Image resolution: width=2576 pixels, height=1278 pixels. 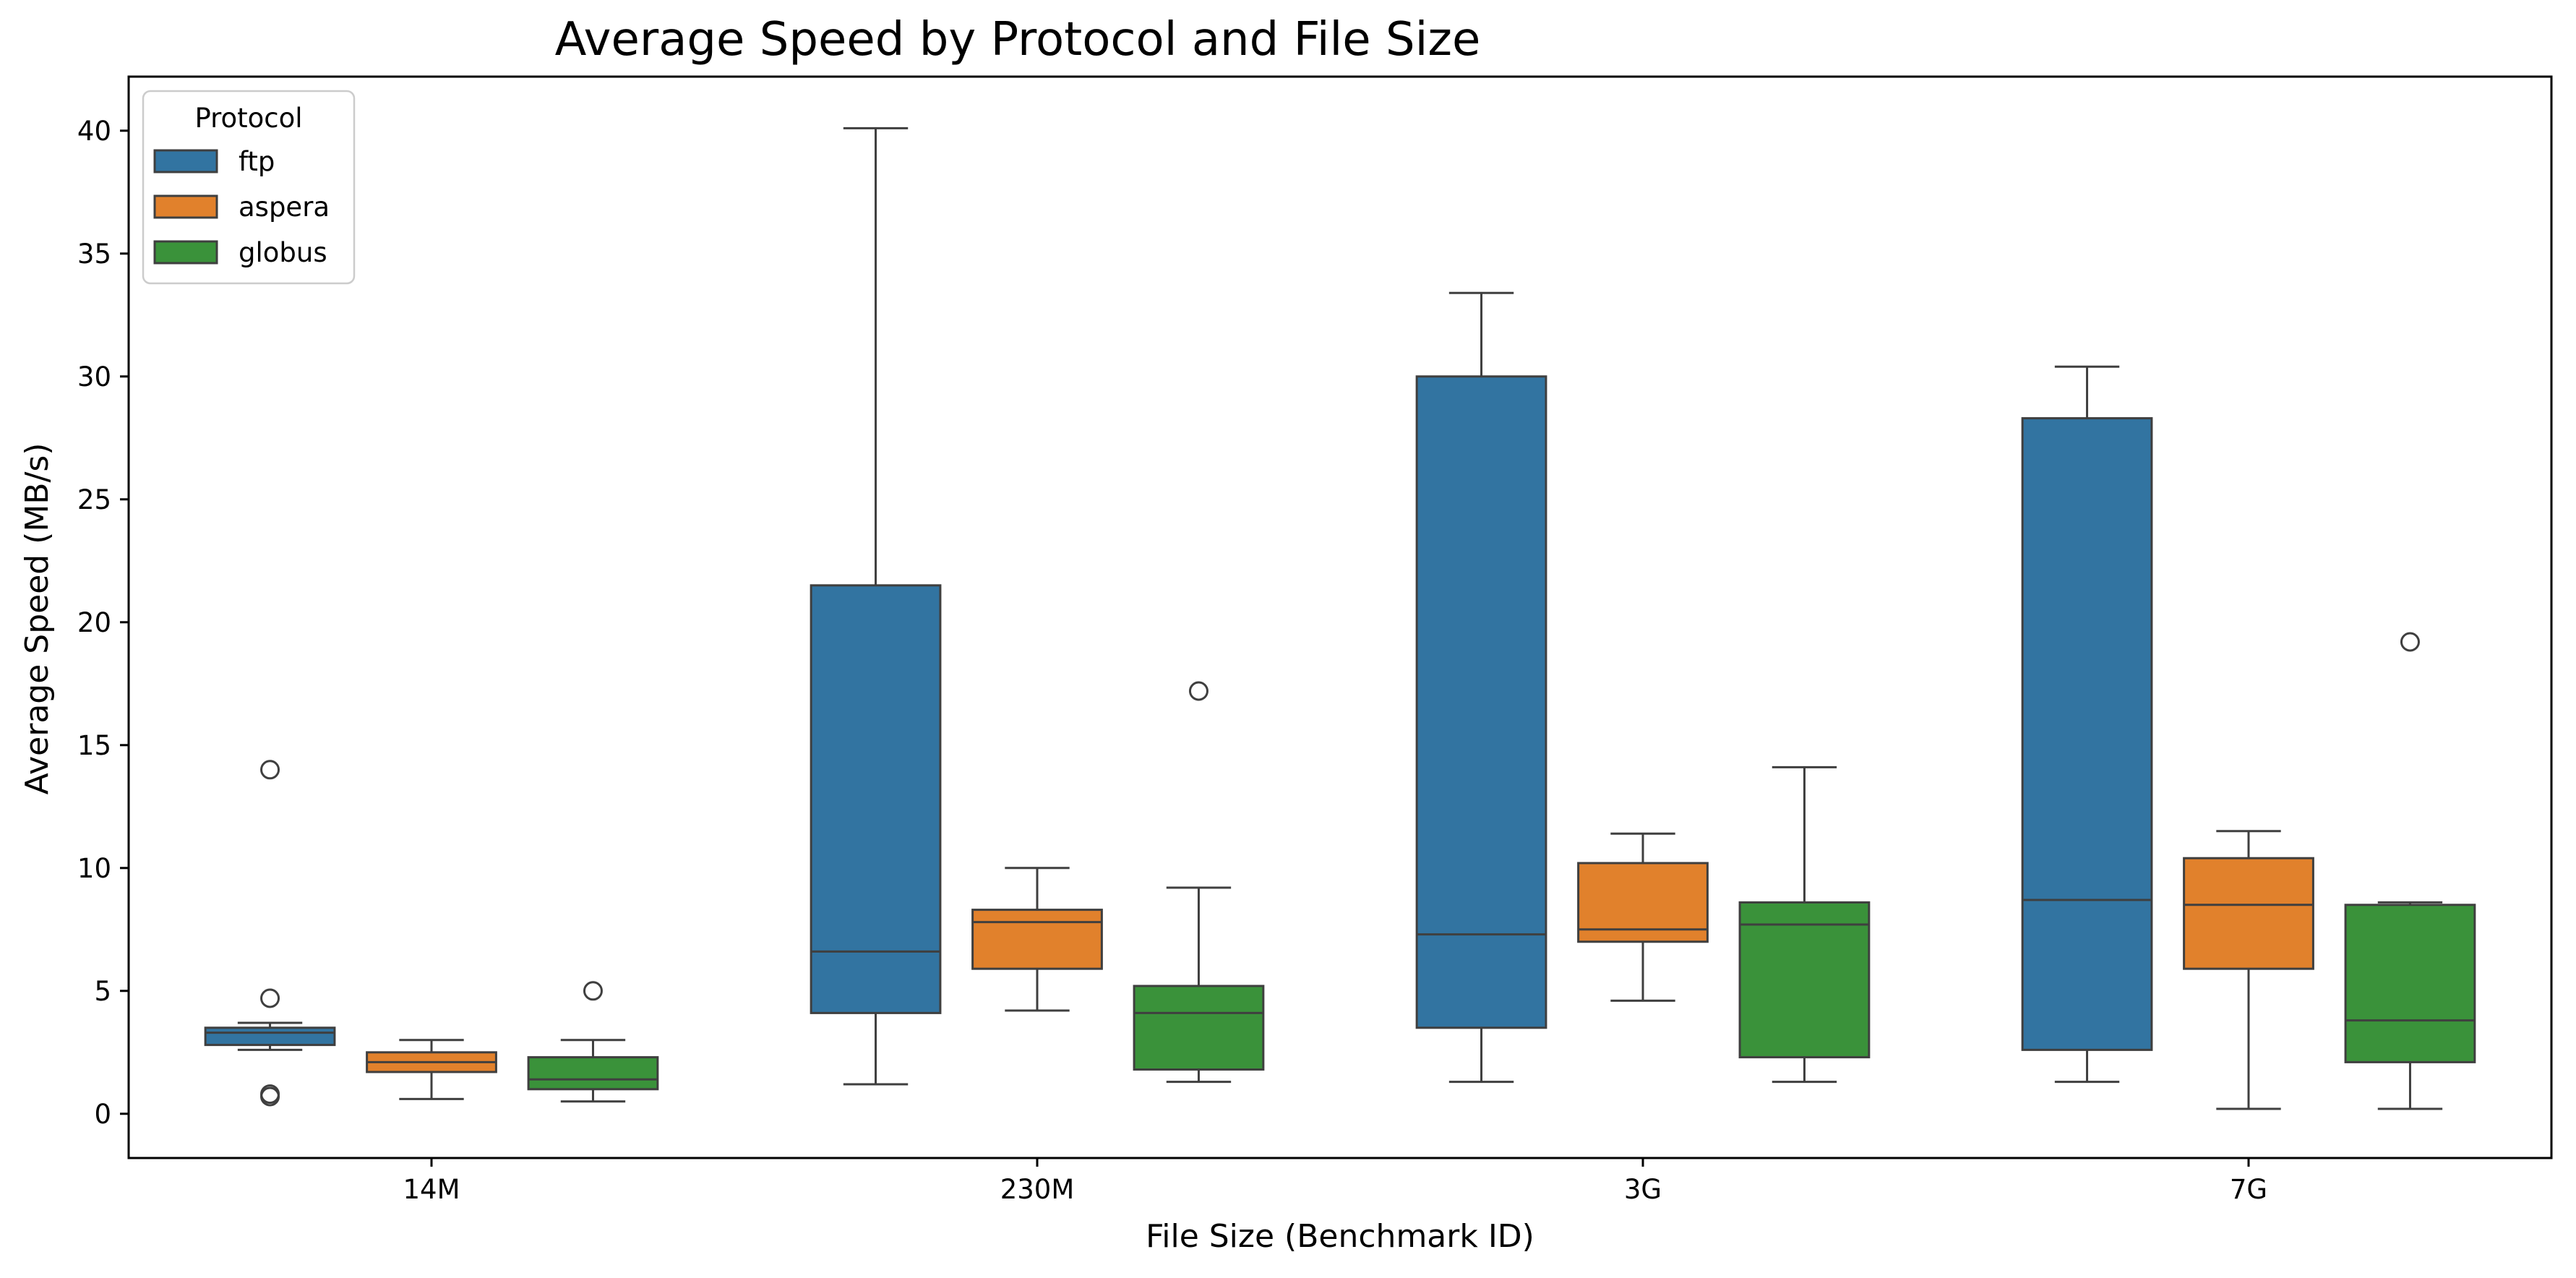 What do you see at coordinates (593, 1042) in the screenshot?
I see `box-globus-14M` at bounding box center [593, 1042].